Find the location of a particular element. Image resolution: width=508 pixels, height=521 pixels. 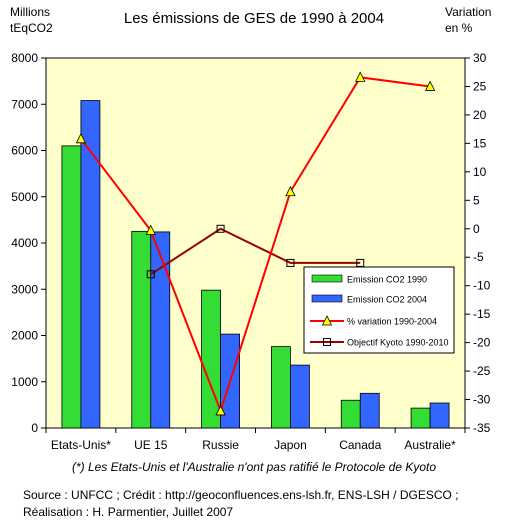

x-tick-label: UE 15 is located at coordinates (151, 445).